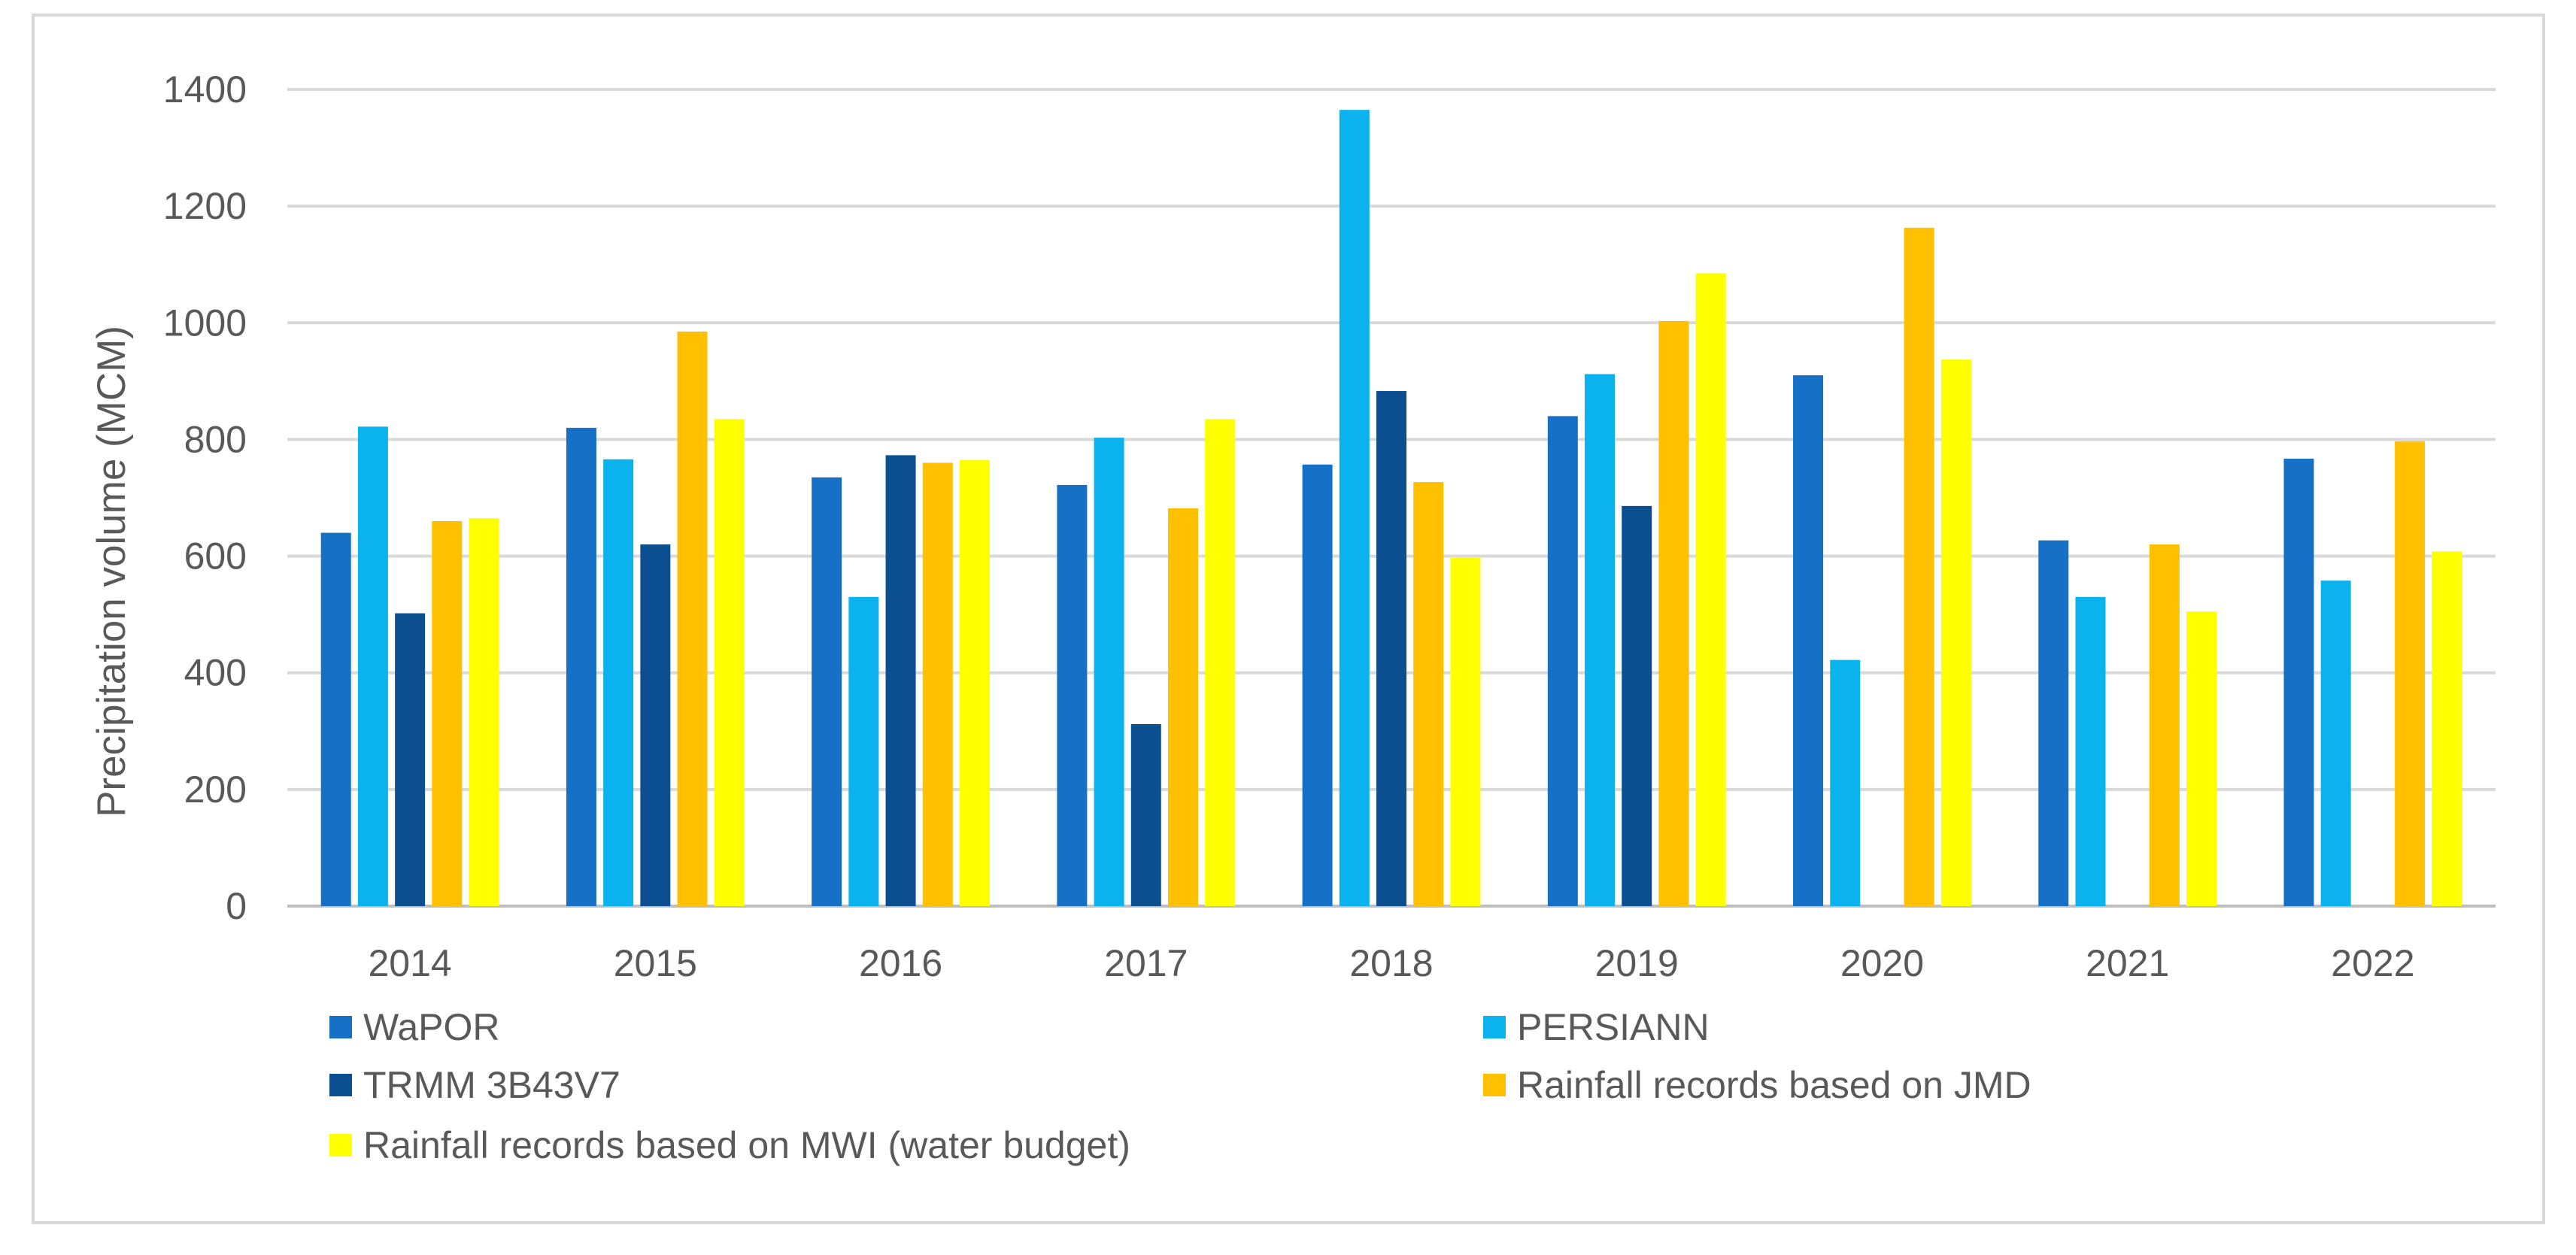 The height and width of the screenshot is (1255, 2576). Describe the element at coordinates (900, 963) in the screenshot. I see `x-tick-label: 2016` at that location.